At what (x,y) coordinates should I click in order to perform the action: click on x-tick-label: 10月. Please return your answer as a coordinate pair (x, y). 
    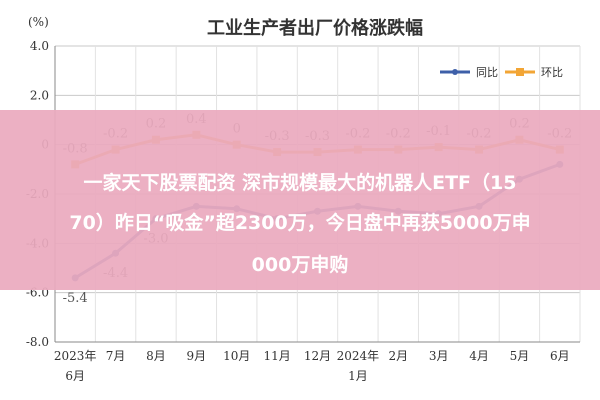
    Looking at the image, I should click on (236, 356).